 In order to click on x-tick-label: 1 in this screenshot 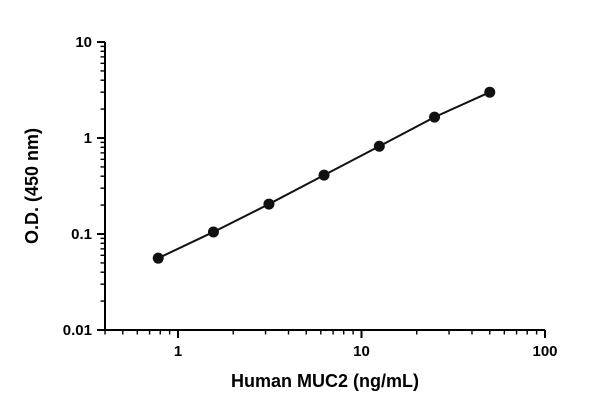, I will do `click(178, 351)`.